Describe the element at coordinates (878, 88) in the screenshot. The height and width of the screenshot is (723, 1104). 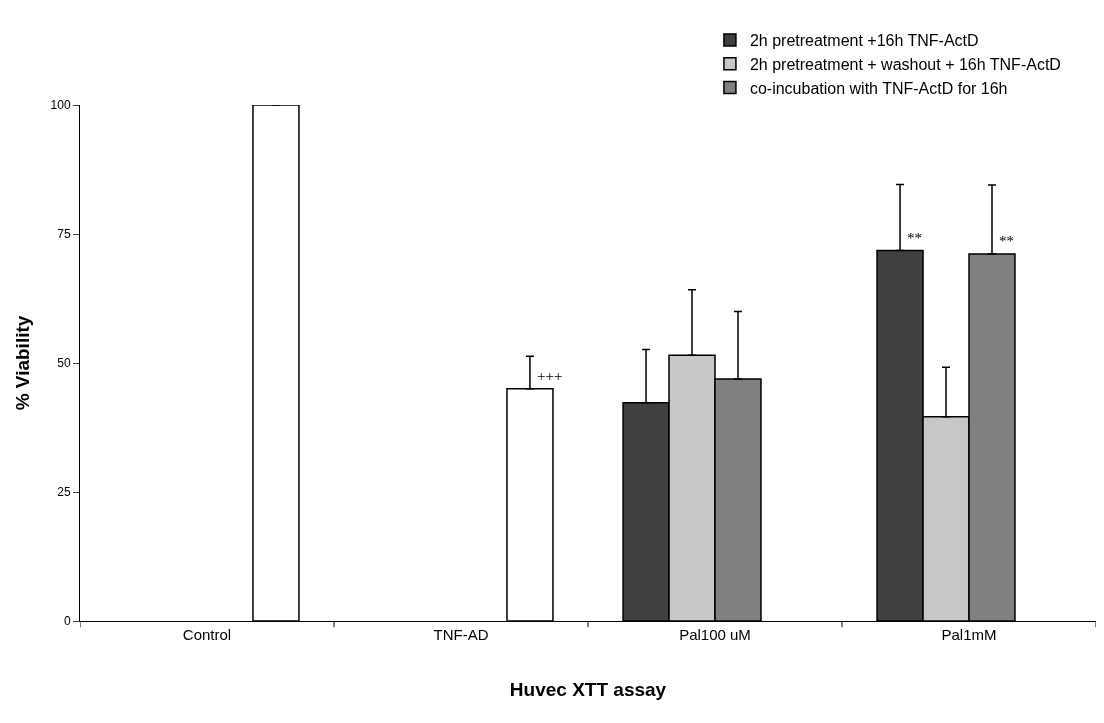
I see `legend-label: co-incubation with TNF-ActD for 16h` at that location.